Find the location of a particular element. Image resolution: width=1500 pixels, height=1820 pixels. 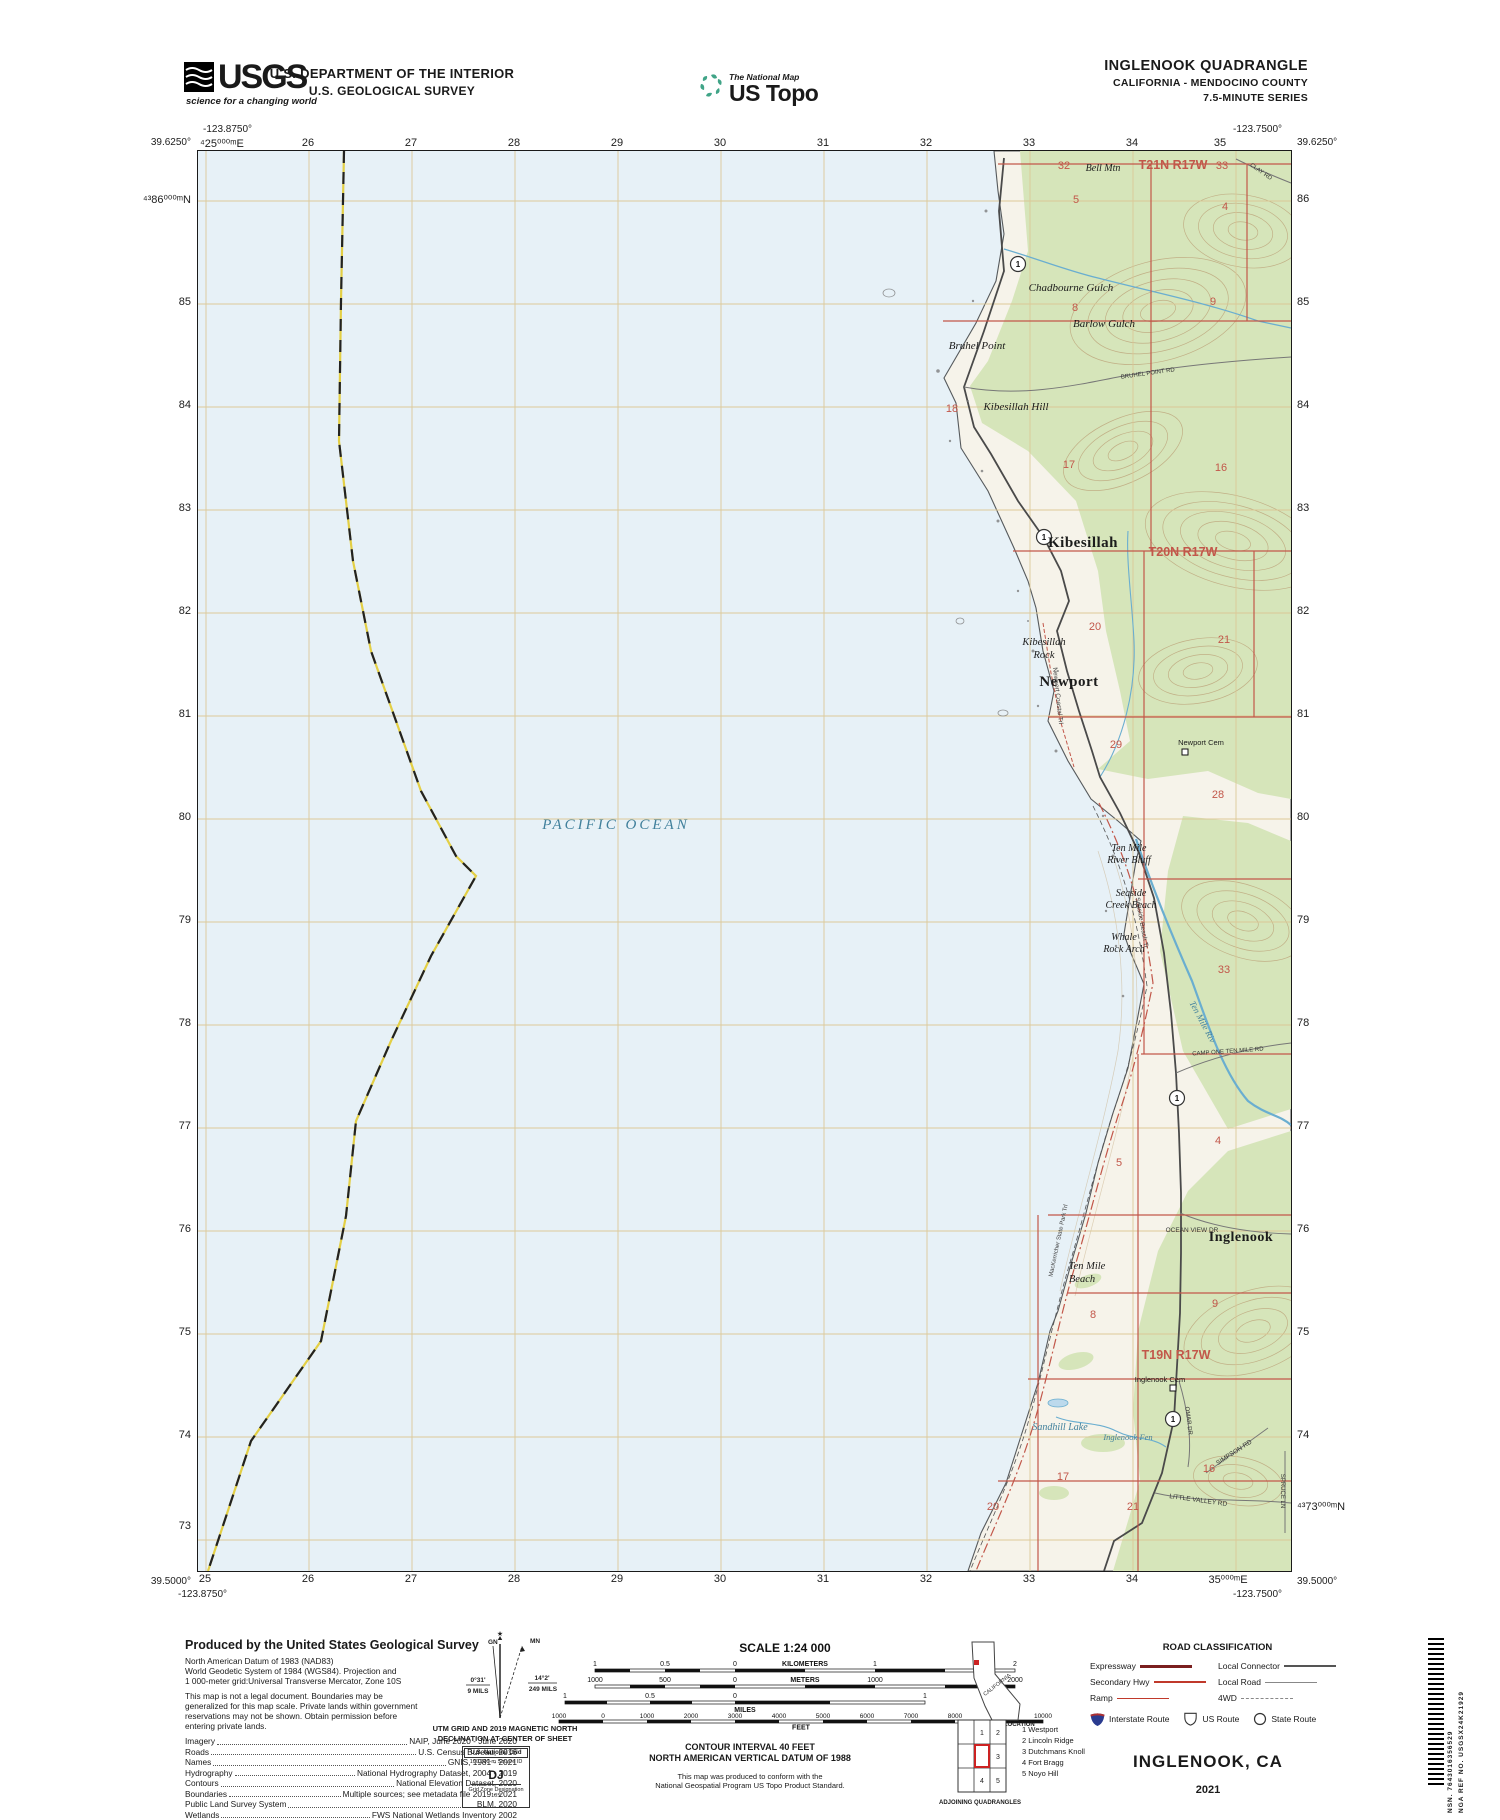

corner-top-right-lon: -123.7500° is located at coordinates (1257, 129).